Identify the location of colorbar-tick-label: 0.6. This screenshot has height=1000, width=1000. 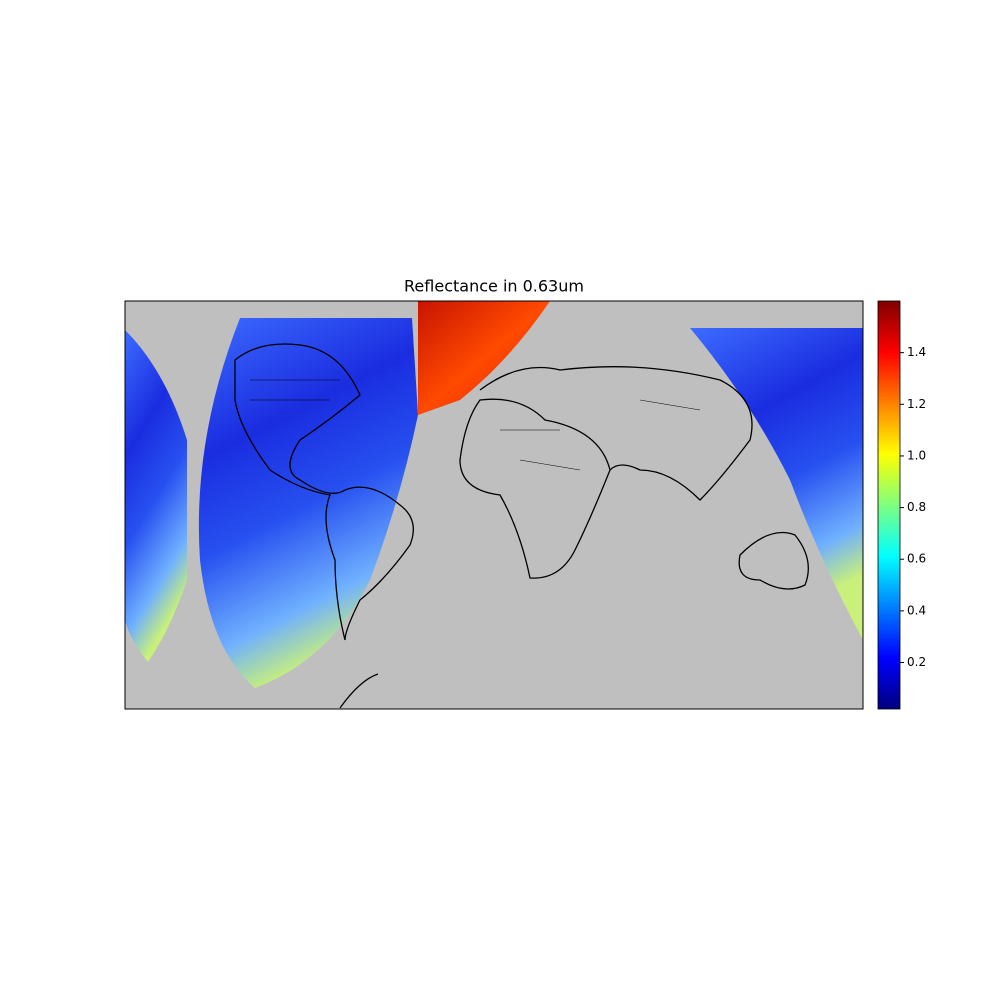
(916, 559).